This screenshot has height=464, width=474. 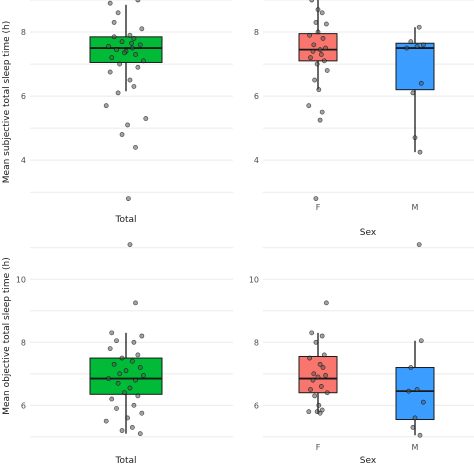 What do you see at coordinates (368, 460) in the screenshot?
I see `x-axis-title-sex-bottom: Sex` at bounding box center [368, 460].